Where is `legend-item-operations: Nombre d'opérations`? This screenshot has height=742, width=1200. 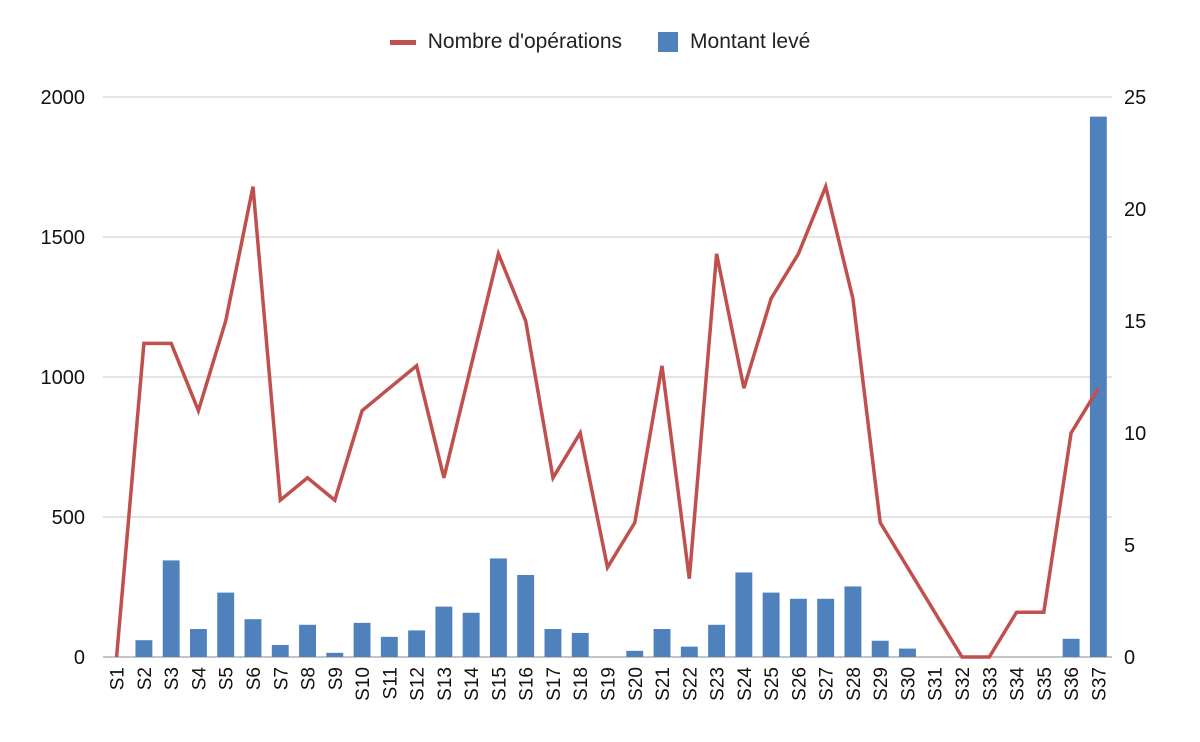 legend-item-operations: Nombre d'opérations is located at coordinates (506, 42).